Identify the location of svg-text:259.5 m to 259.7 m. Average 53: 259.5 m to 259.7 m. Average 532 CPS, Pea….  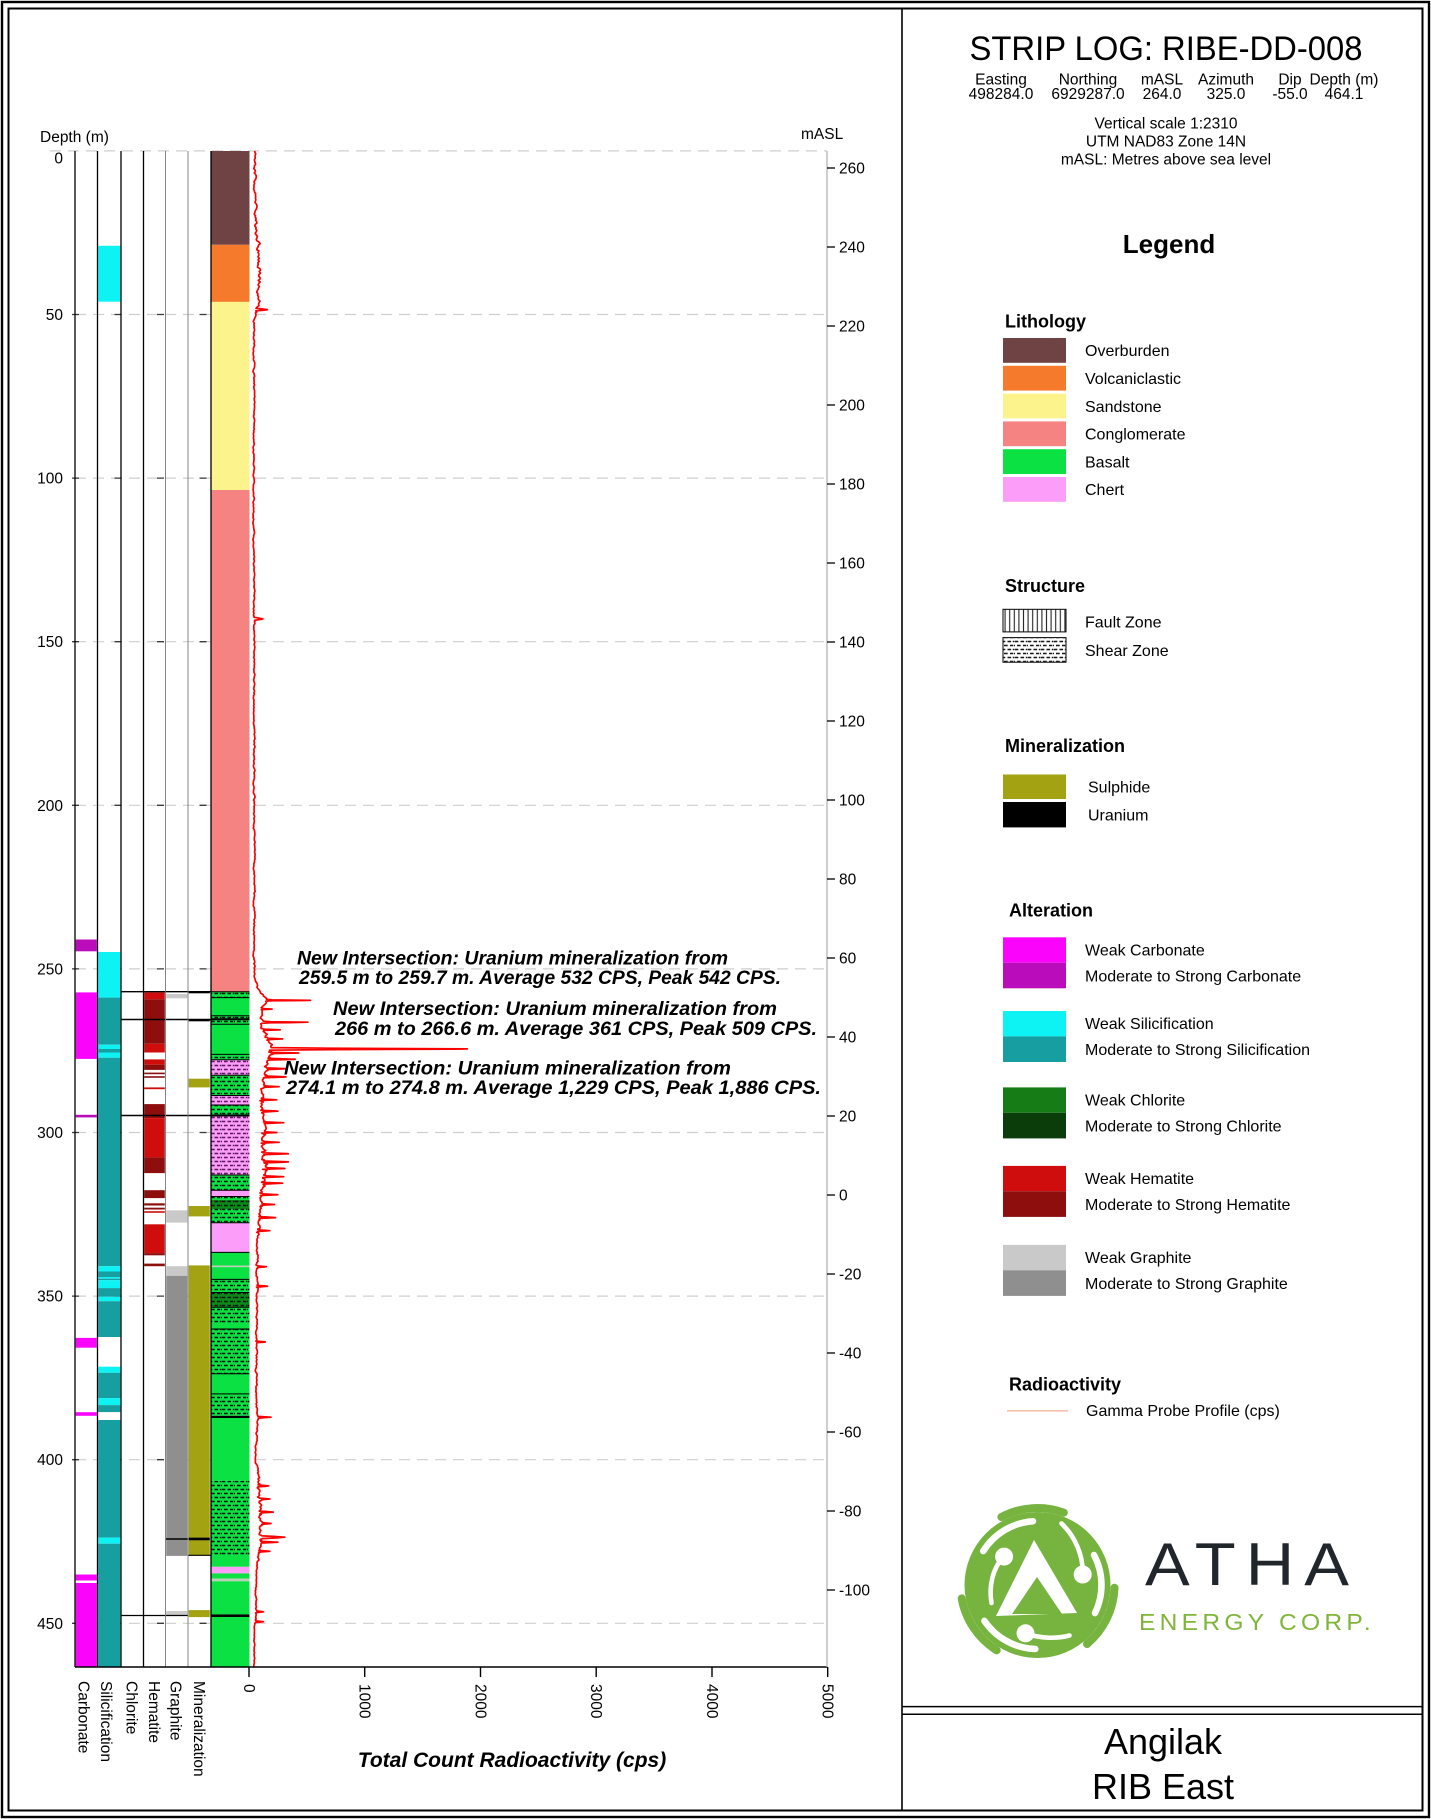
(539, 978).